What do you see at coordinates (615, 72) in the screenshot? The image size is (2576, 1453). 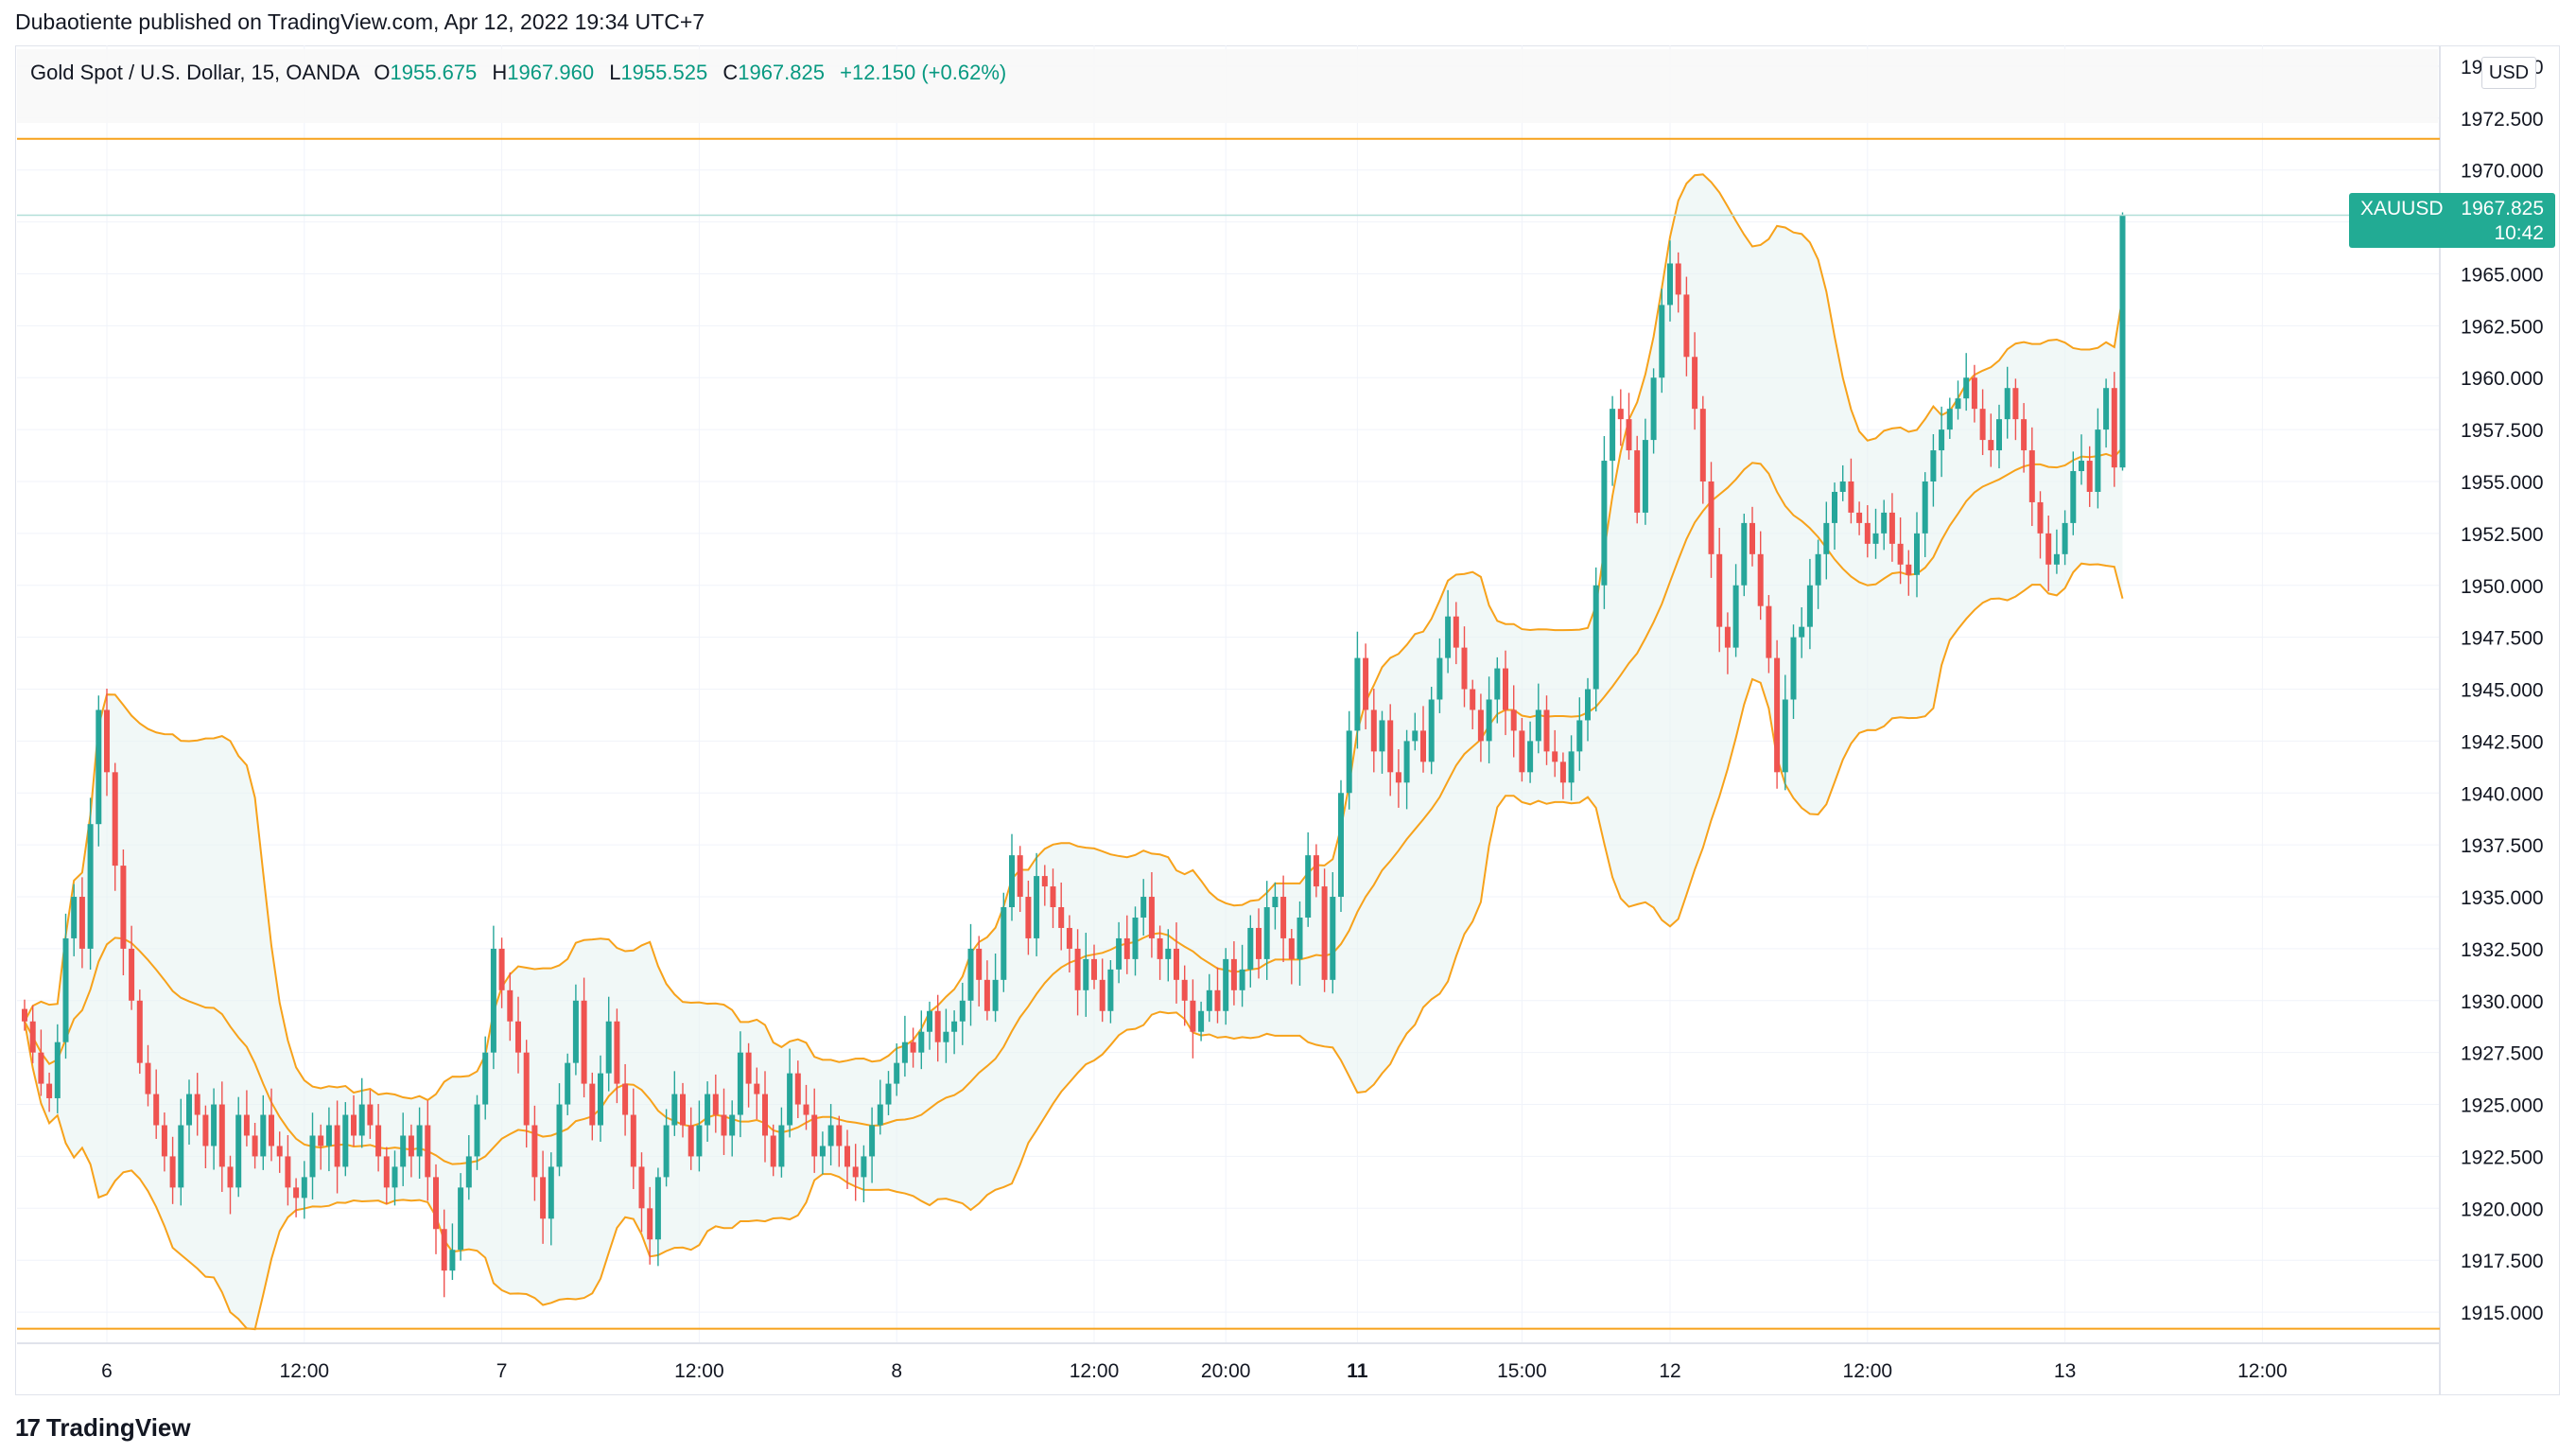 I see `low-label: L` at bounding box center [615, 72].